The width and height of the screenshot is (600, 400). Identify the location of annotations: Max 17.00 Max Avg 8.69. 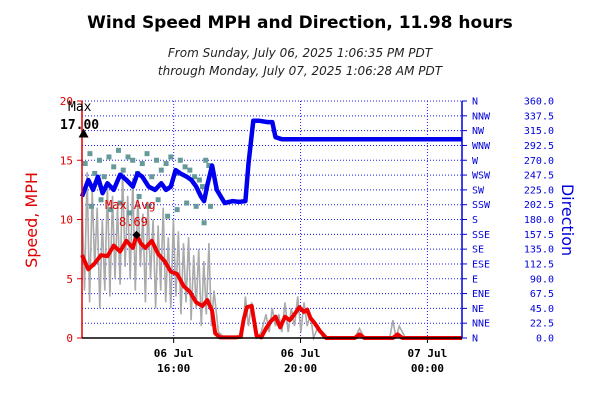
(108, 170).